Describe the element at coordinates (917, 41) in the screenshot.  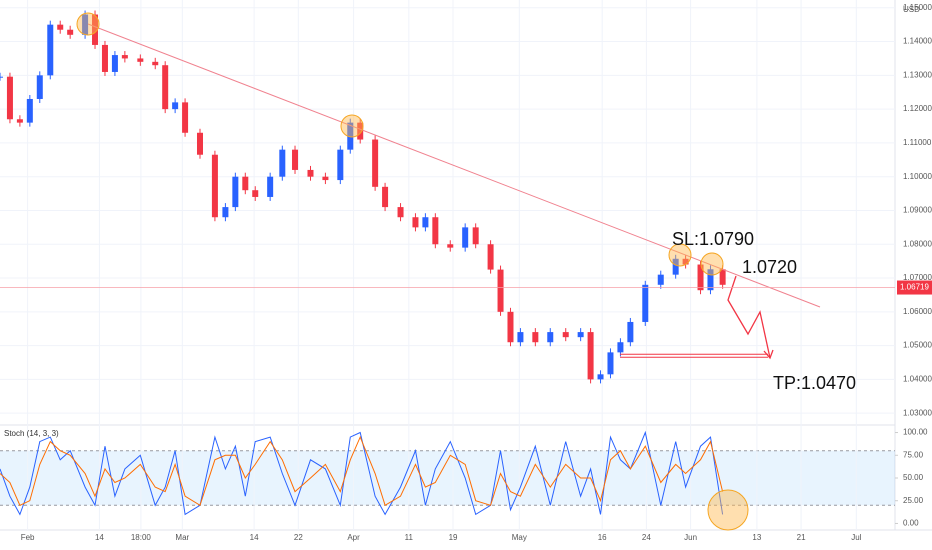
I see `y-tick-label: 1.14000` at that location.